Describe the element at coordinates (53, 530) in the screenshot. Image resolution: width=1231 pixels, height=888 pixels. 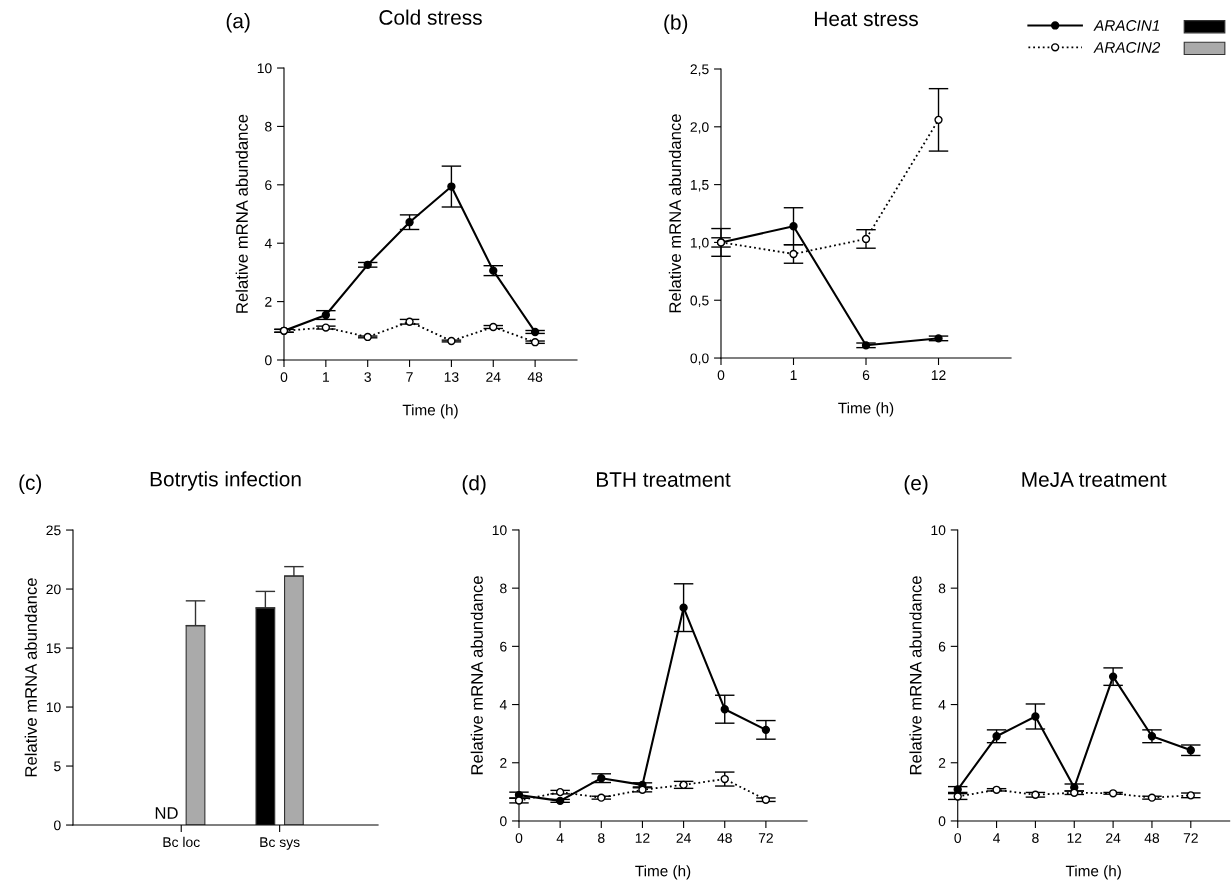
I see `y-tick-label: 25` at that location.